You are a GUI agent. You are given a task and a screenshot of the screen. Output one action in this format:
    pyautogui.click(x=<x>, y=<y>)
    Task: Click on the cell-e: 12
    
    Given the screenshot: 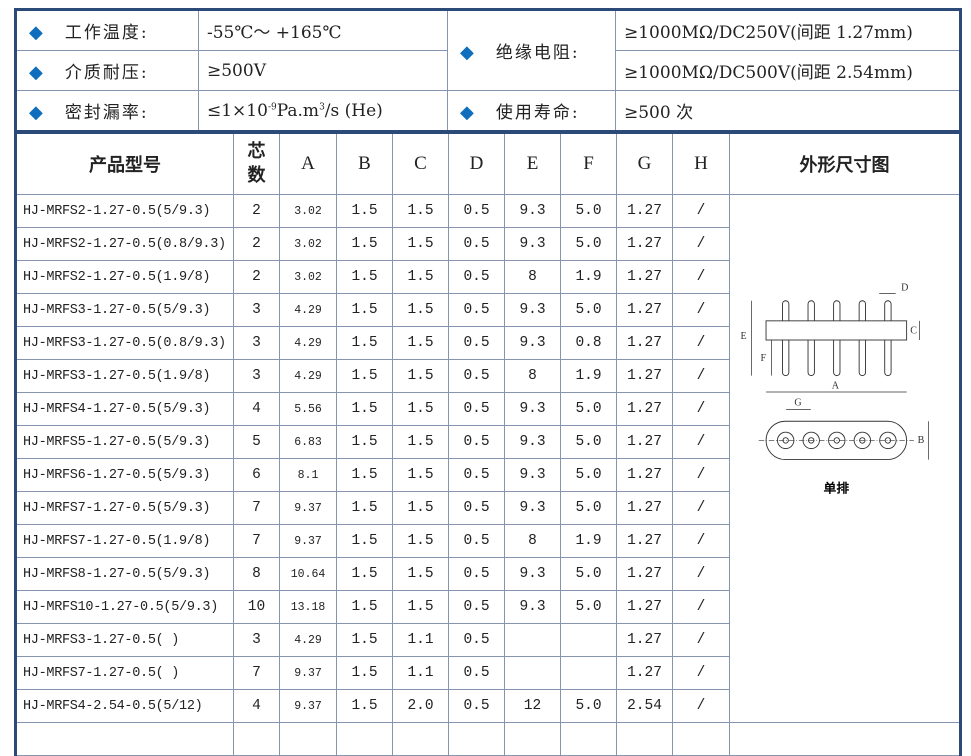 What is the action you would take?
    pyautogui.click(x=532, y=706)
    